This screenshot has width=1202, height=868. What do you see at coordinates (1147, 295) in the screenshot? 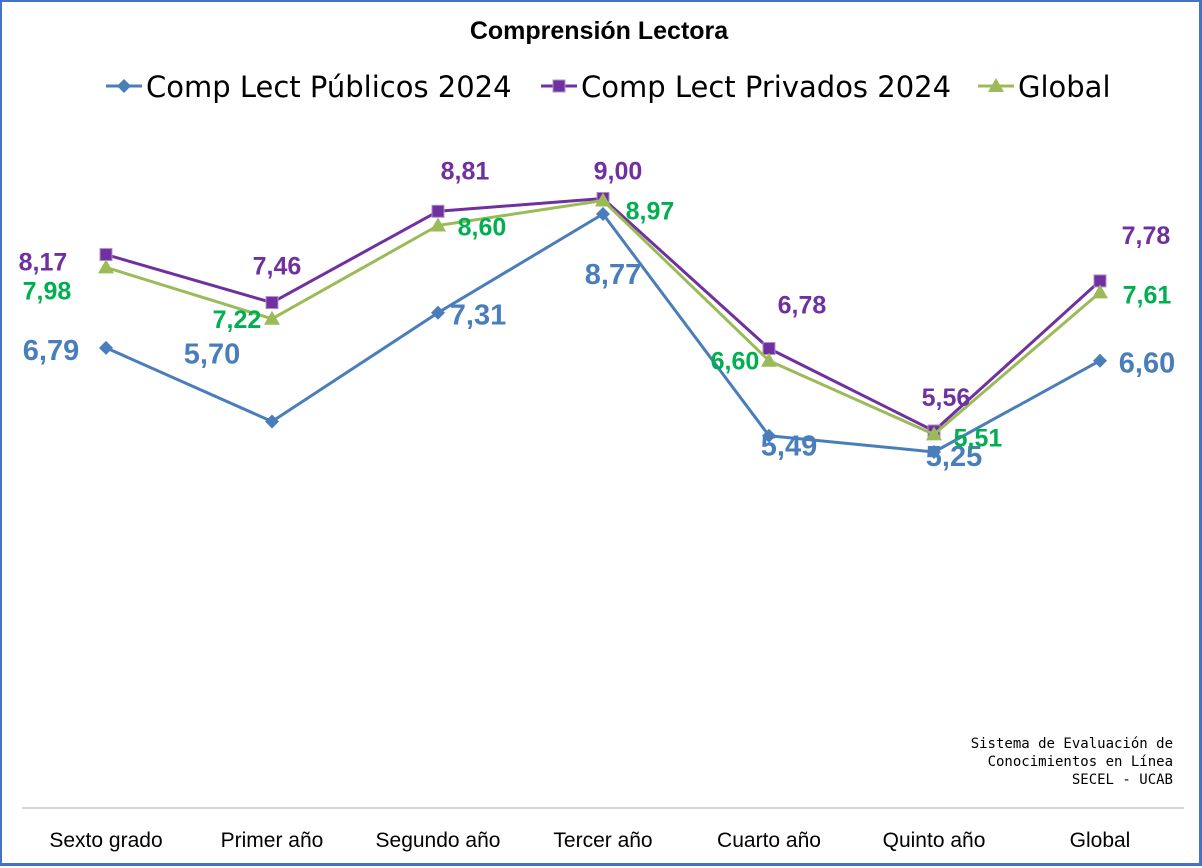
I see `data-label: 7,61` at bounding box center [1147, 295].